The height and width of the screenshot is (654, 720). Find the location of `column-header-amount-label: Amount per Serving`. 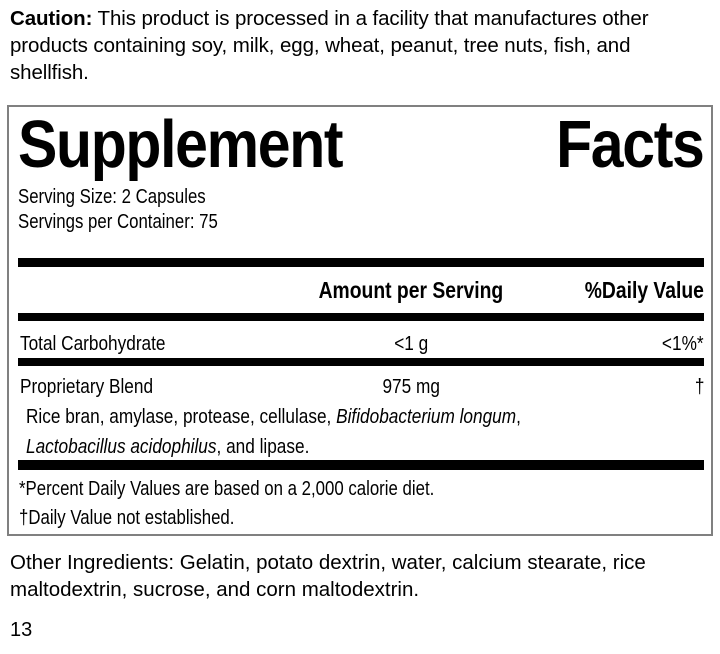

column-header-amount-label: Amount per Serving is located at coordinates (411, 290).